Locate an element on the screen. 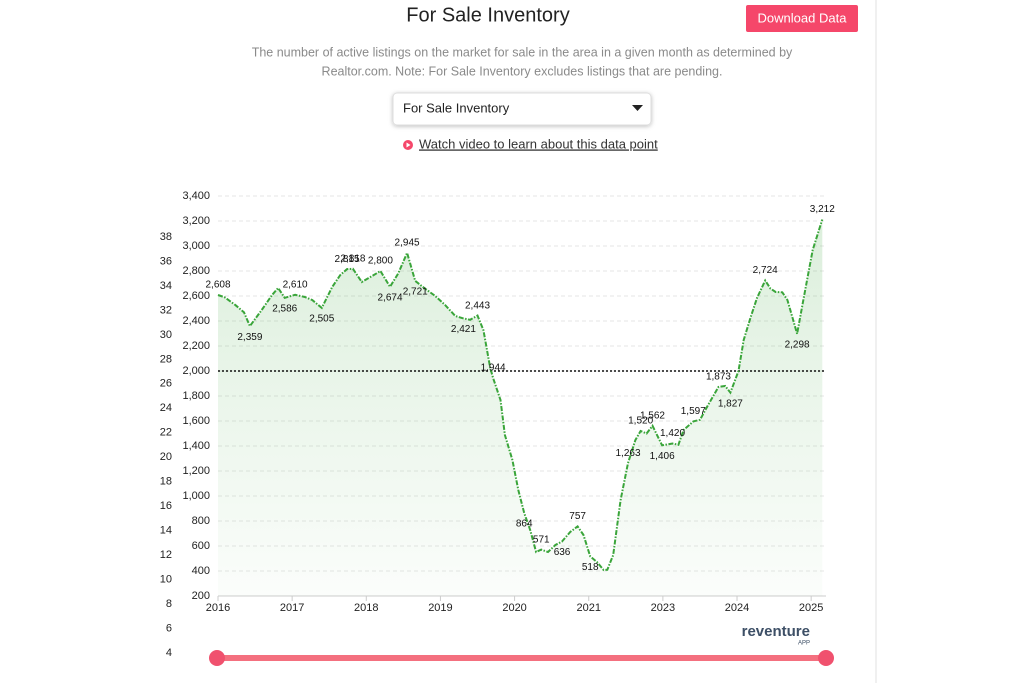  y2-tick-label: 38 is located at coordinates (166, 237).